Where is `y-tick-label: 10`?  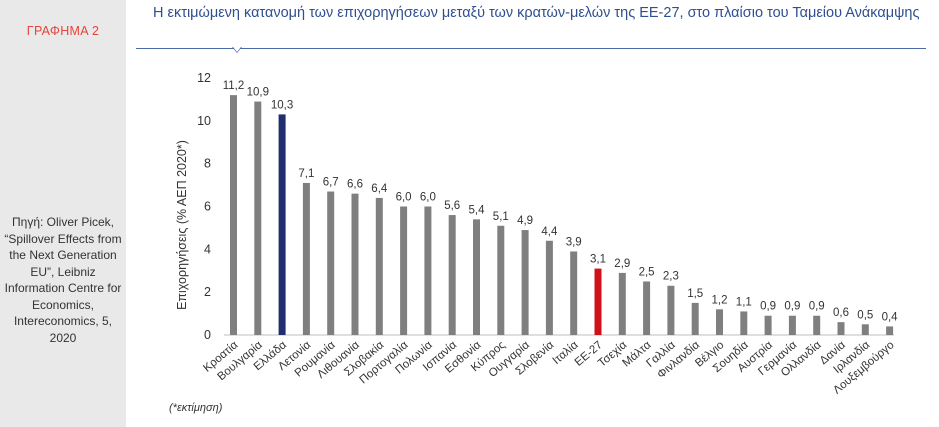 y-tick-label: 10 is located at coordinates (204, 121).